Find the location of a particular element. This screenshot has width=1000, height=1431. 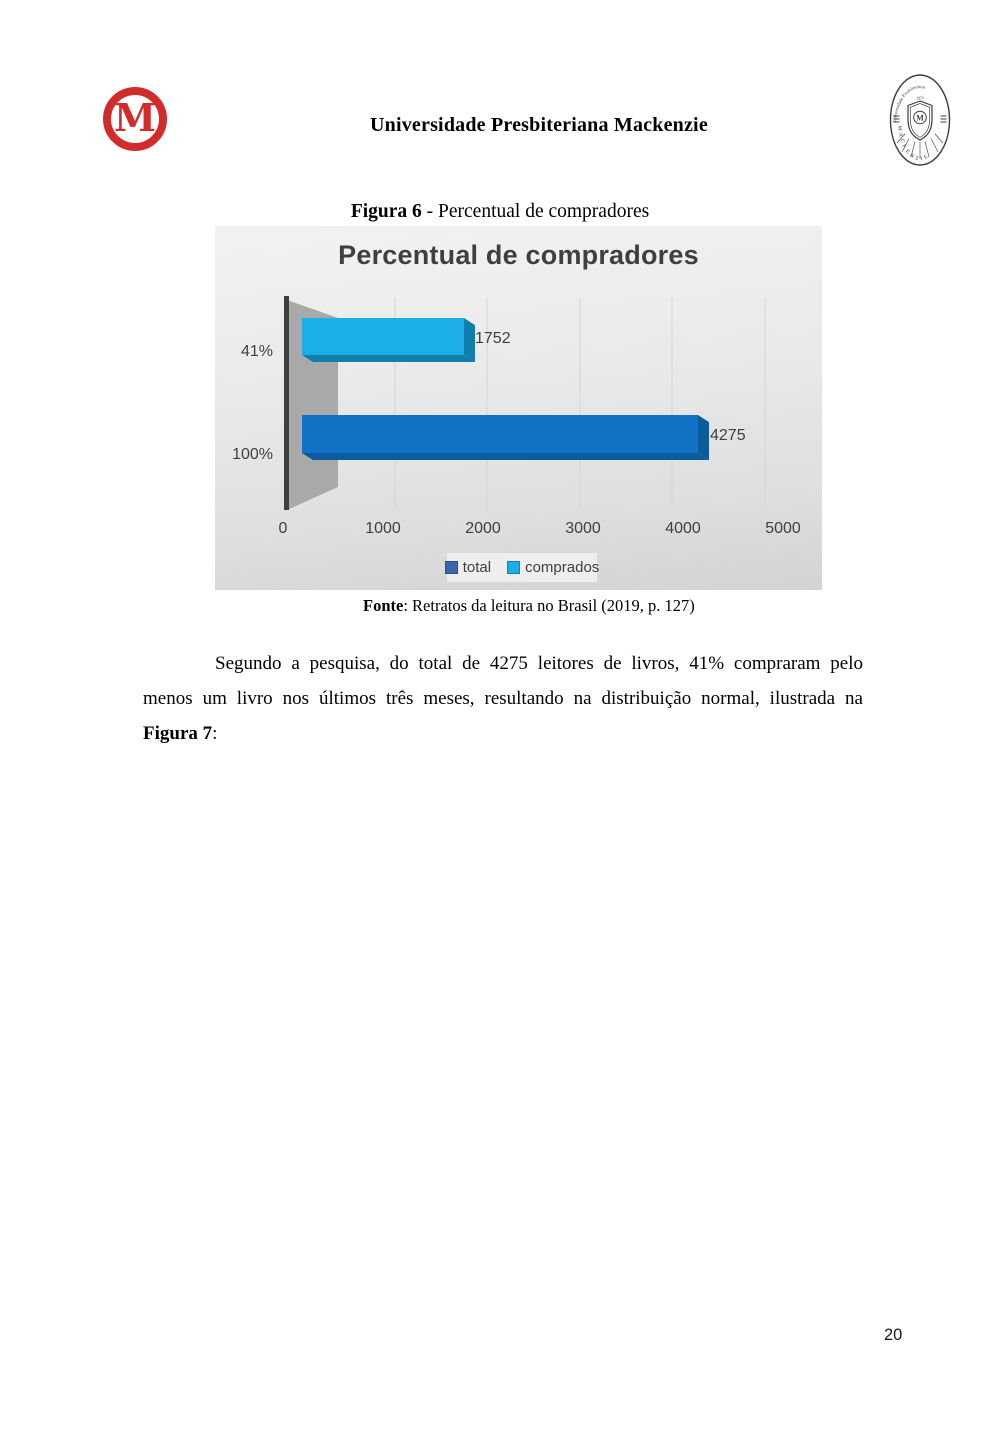

university-header-title: Universidade Presbiteriana Mackenzie is located at coordinates (539, 125).